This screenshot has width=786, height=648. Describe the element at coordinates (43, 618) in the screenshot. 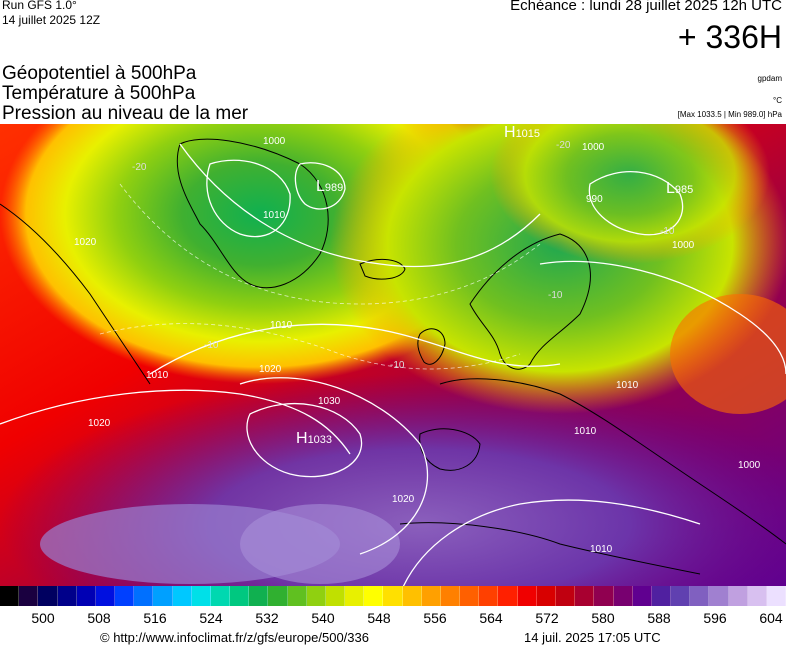

I see `colorbar-tick: 500` at that location.